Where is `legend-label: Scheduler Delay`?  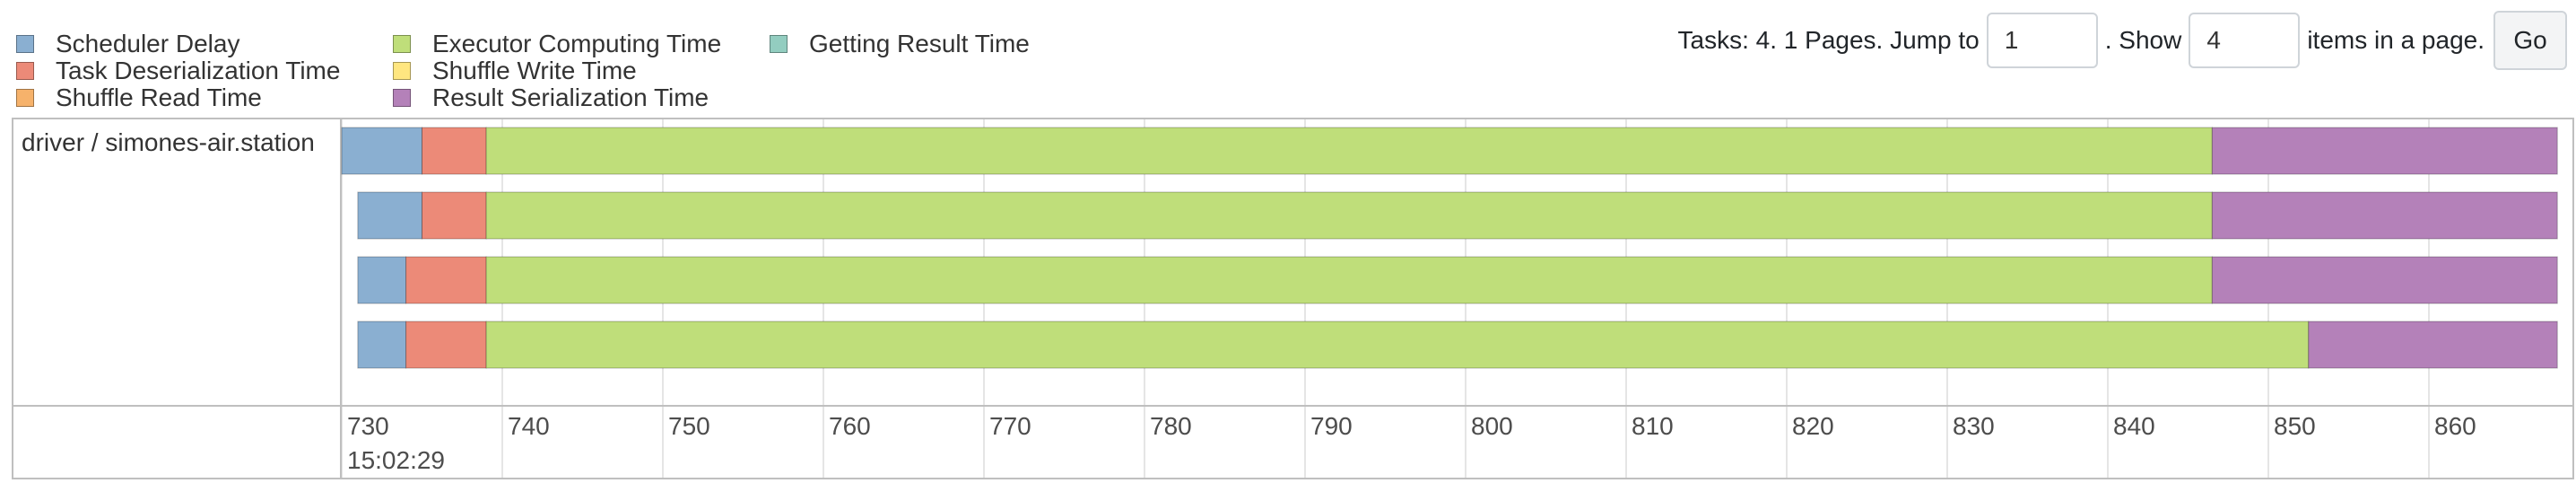 legend-label: Scheduler Delay is located at coordinates (148, 43).